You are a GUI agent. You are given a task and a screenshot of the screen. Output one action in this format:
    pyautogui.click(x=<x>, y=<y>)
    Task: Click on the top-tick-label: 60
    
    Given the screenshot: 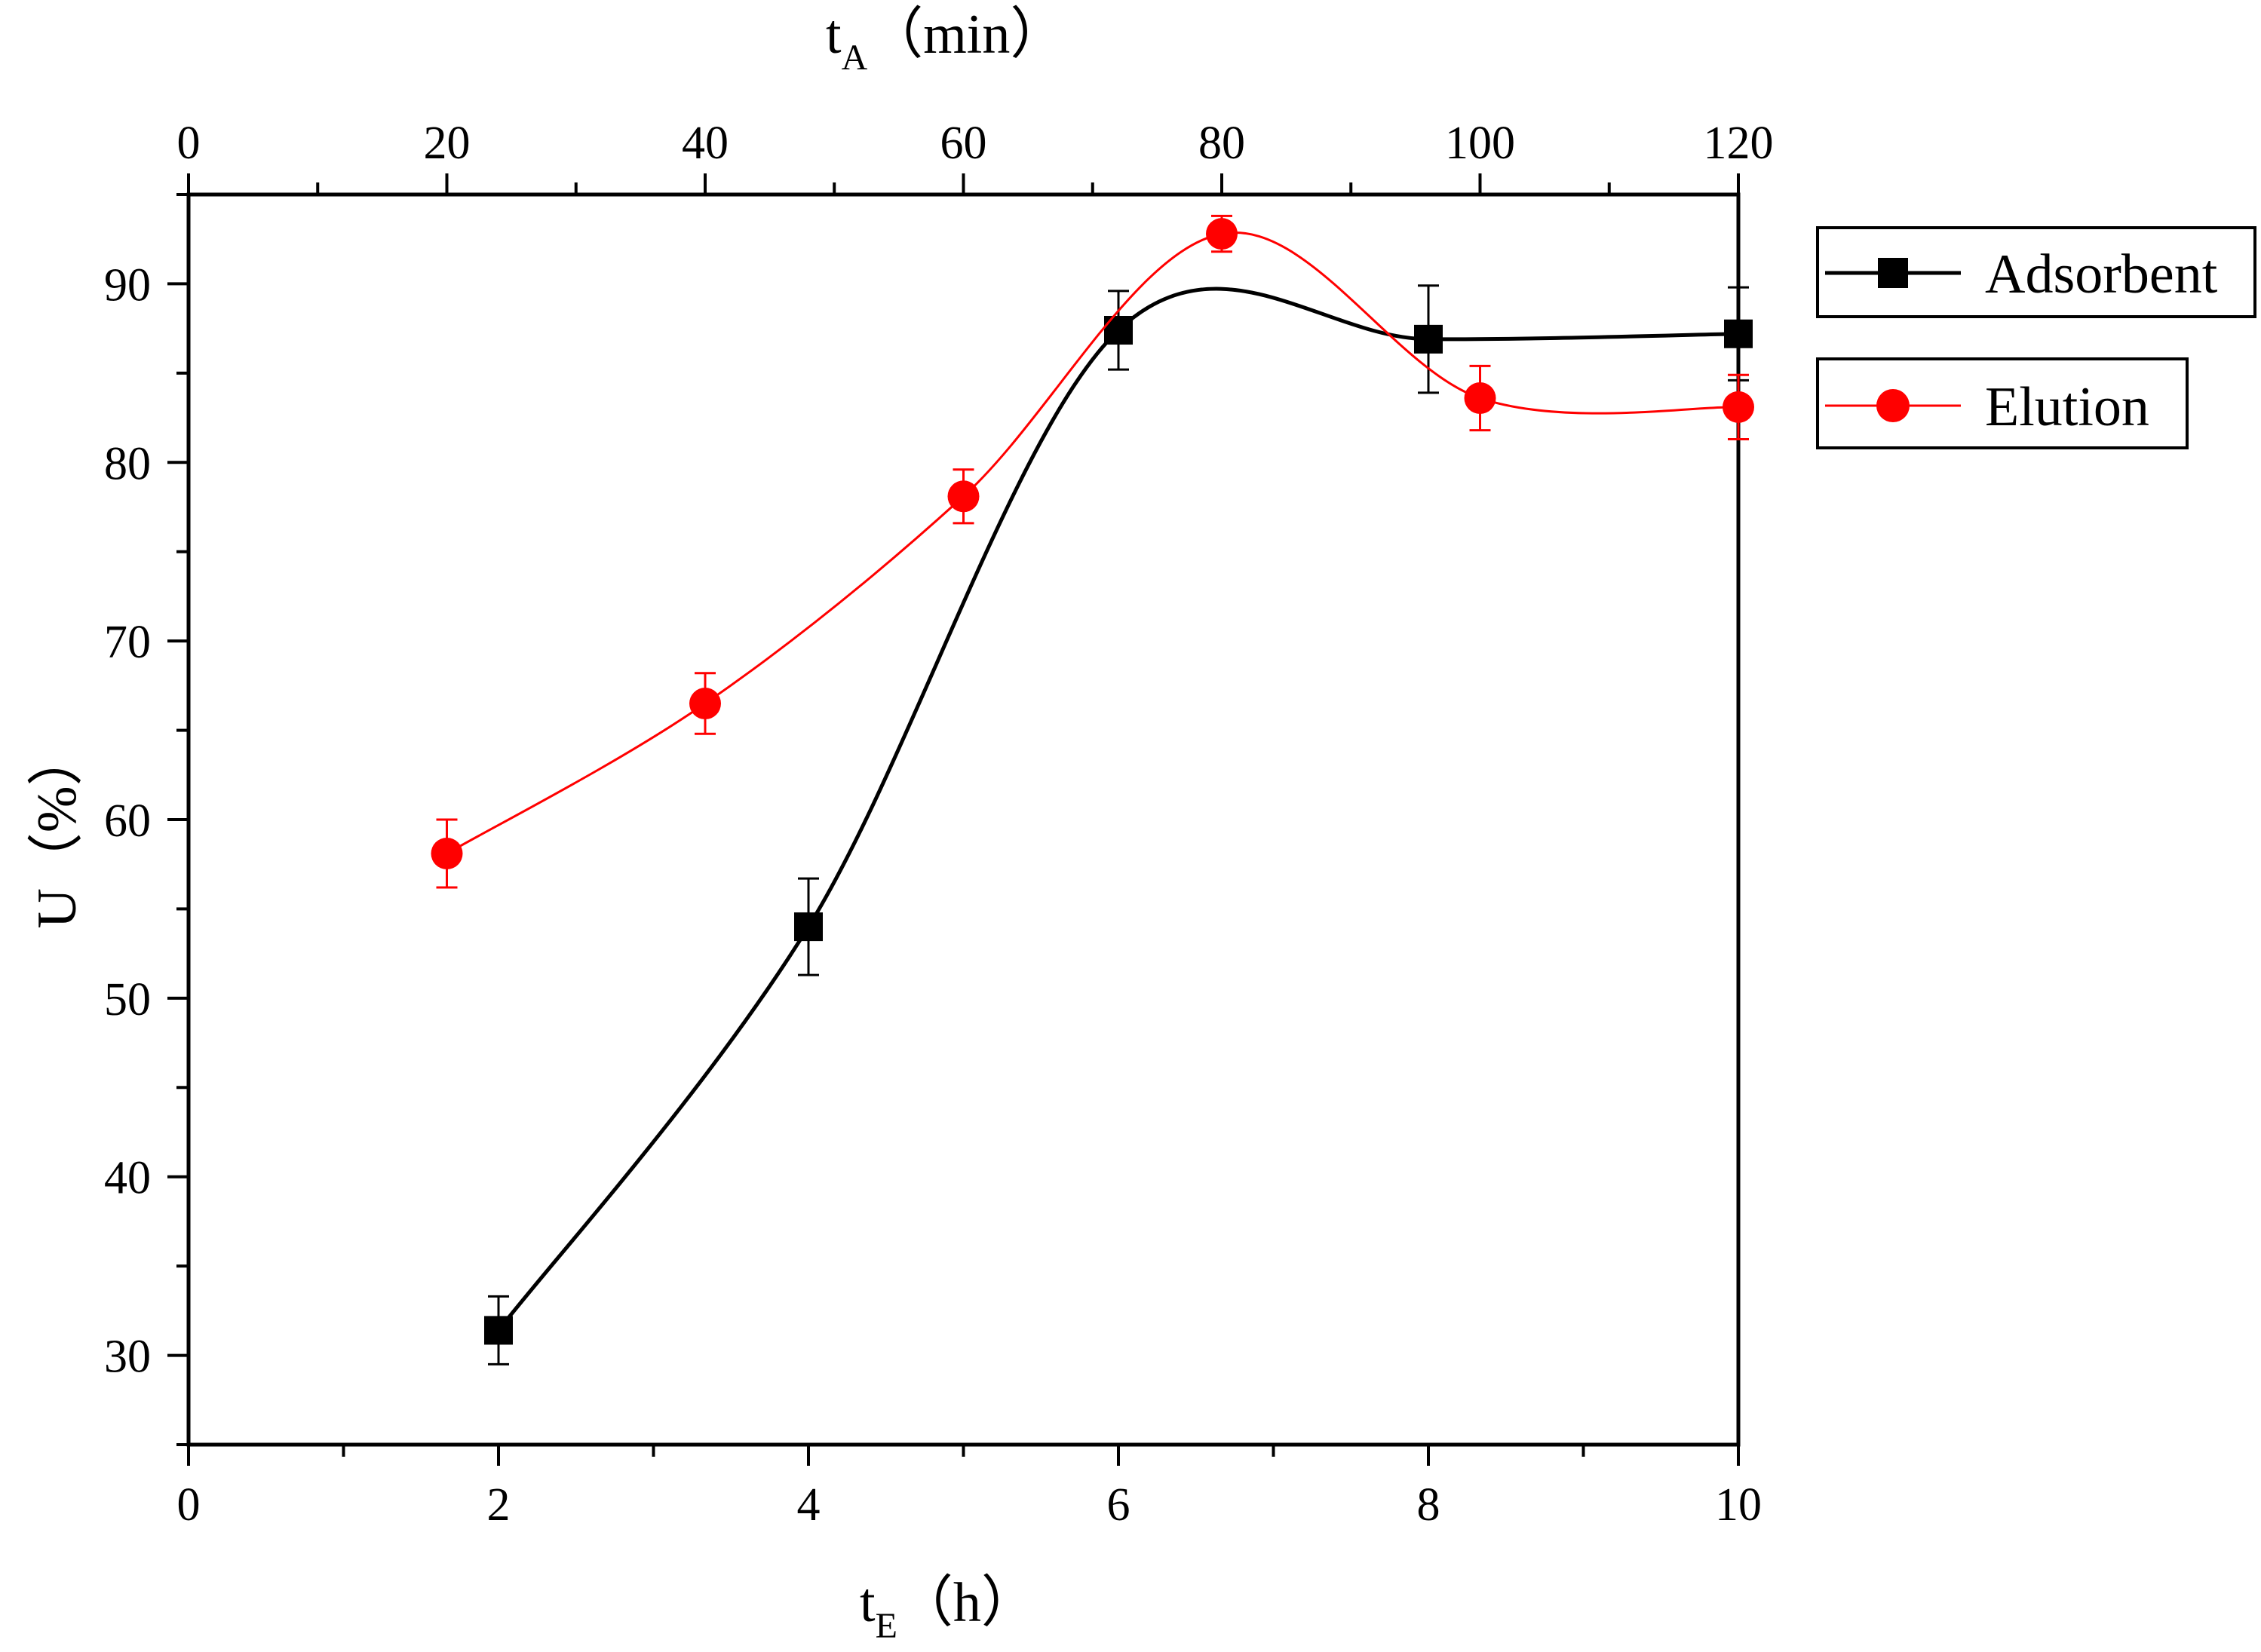 What is the action you would take?
    pyautogui.click(x=963, y=143)
    